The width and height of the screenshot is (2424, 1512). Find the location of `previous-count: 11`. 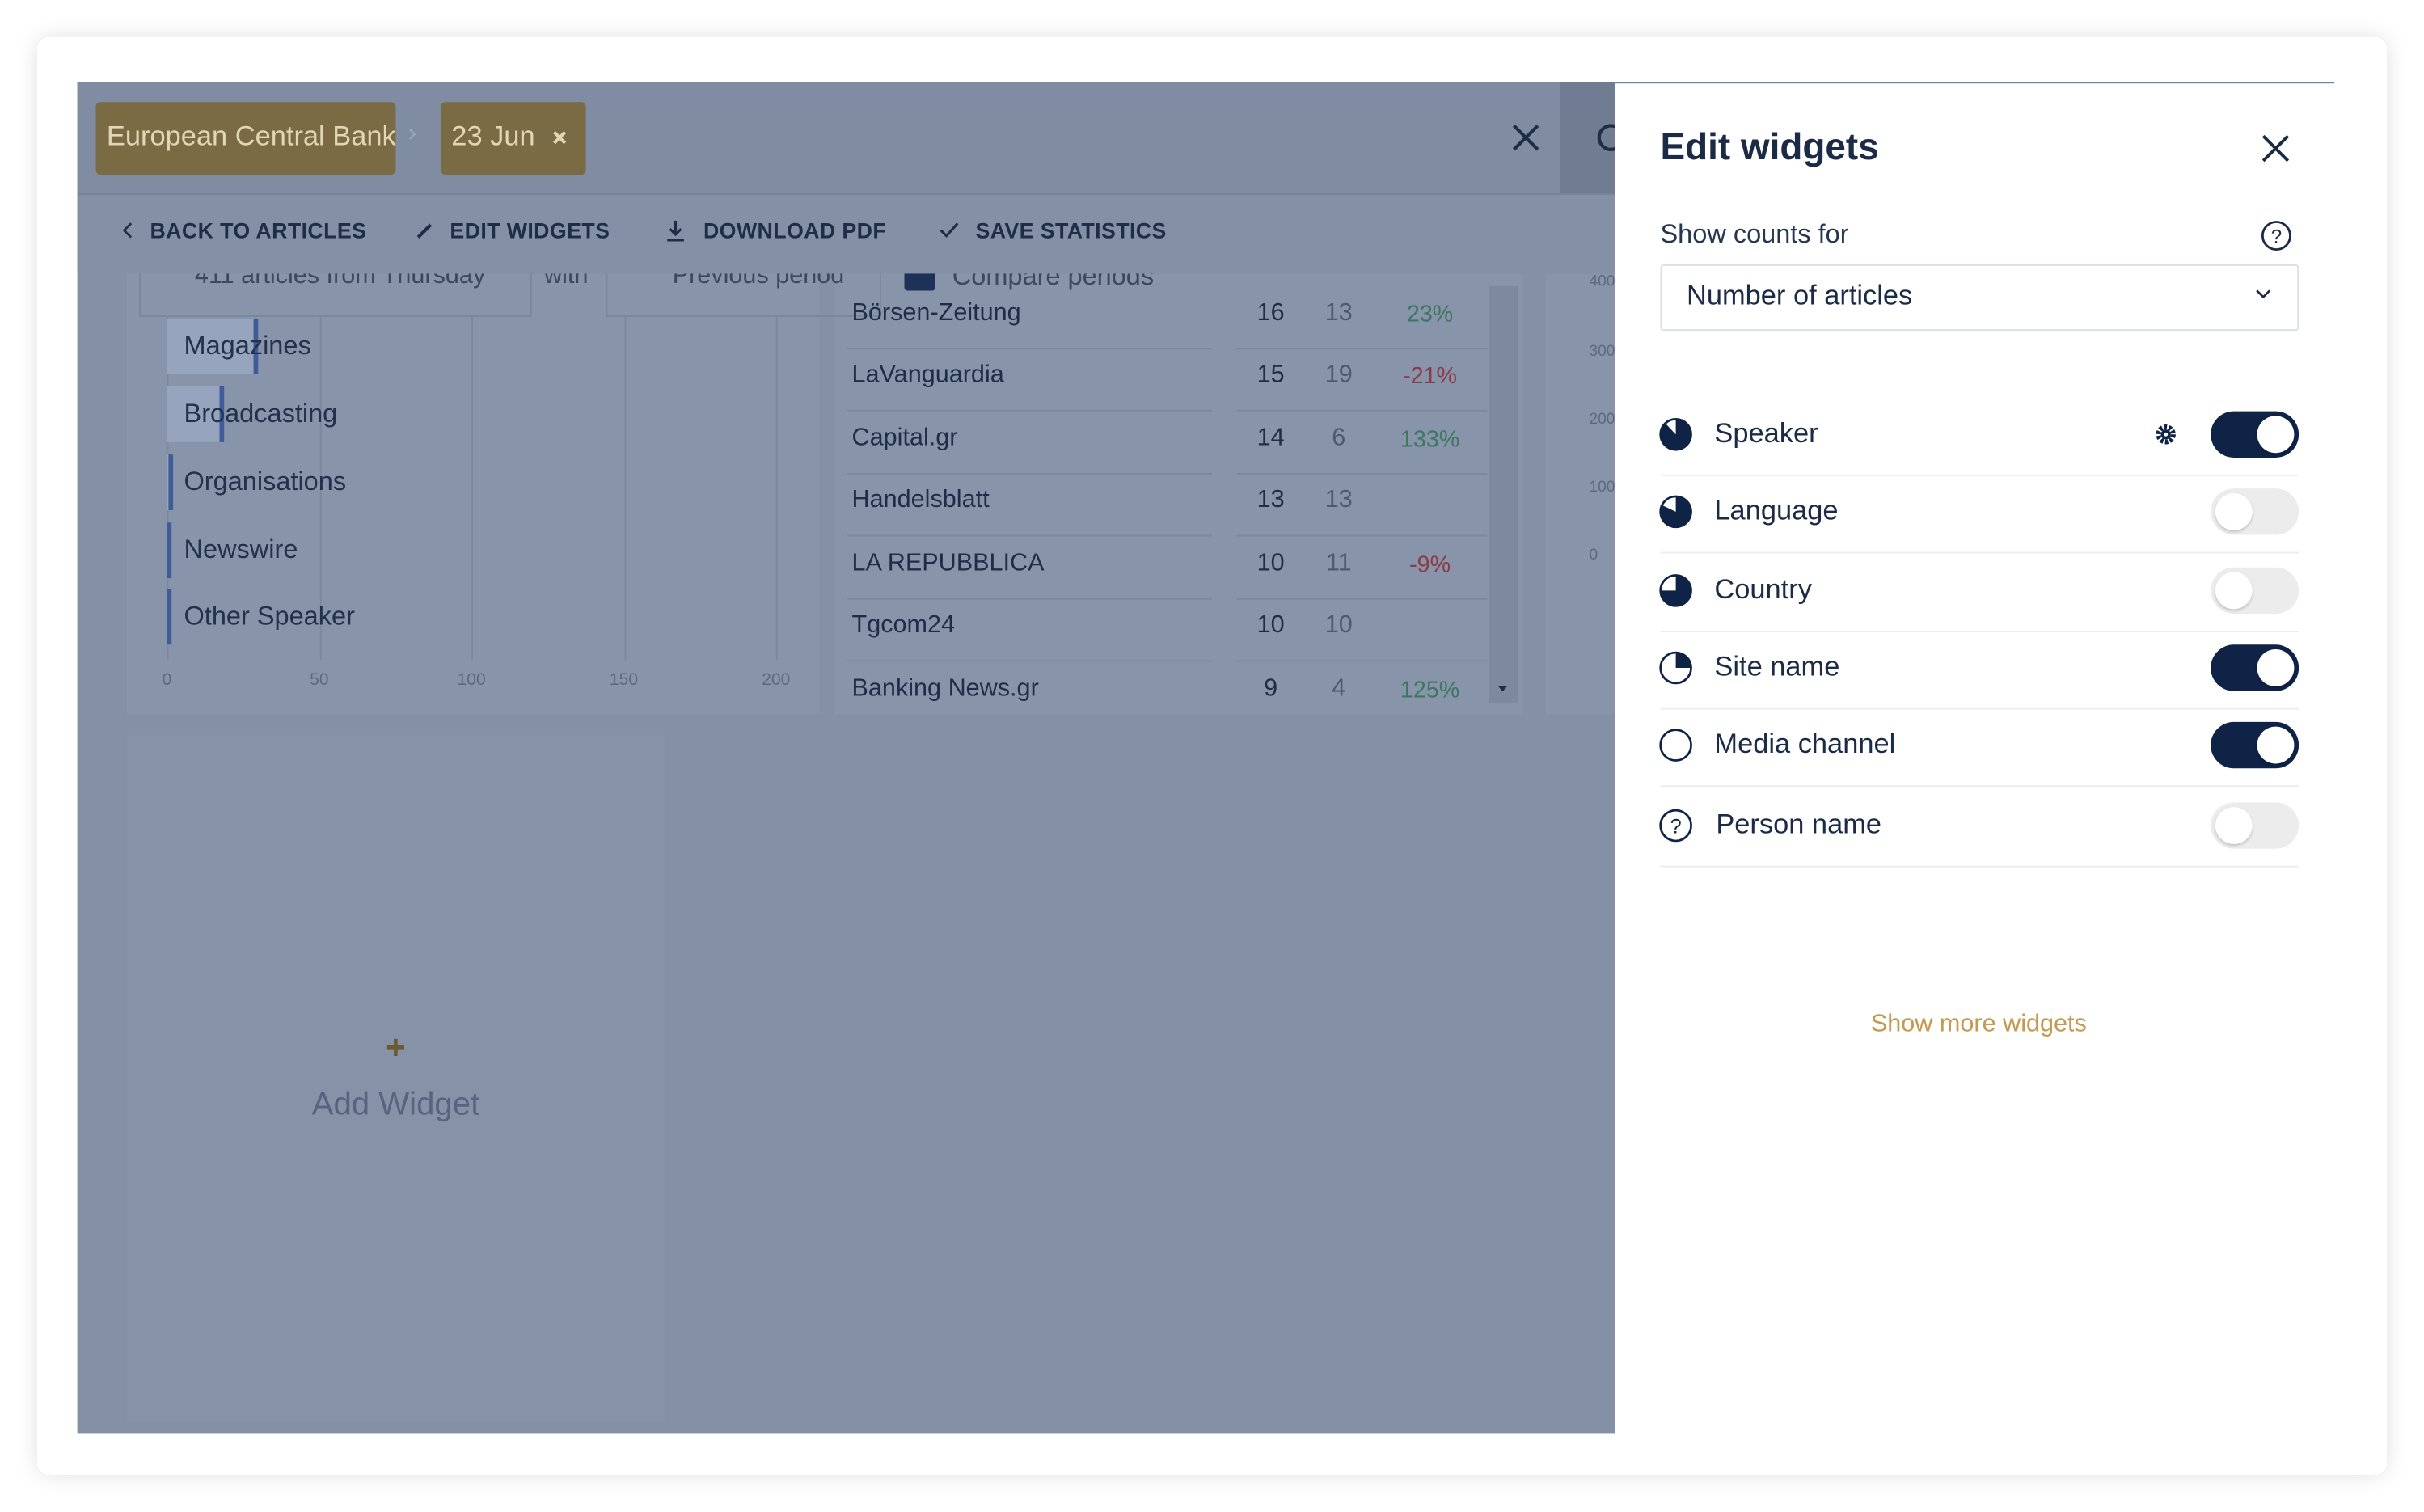

previous-count: 11 is located at coordinates (1338, 563).